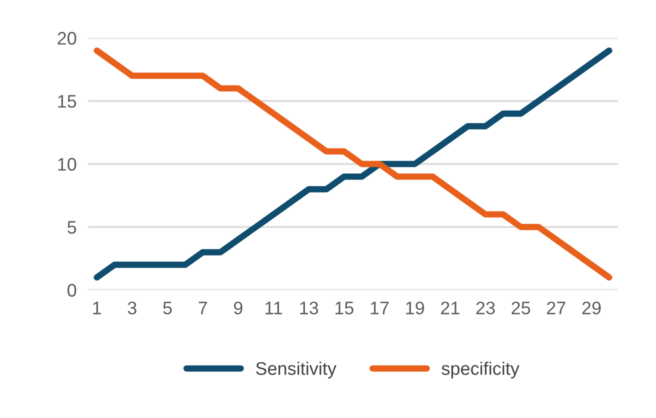  I want to click on x-tick-label: 15, so click(345, 308).